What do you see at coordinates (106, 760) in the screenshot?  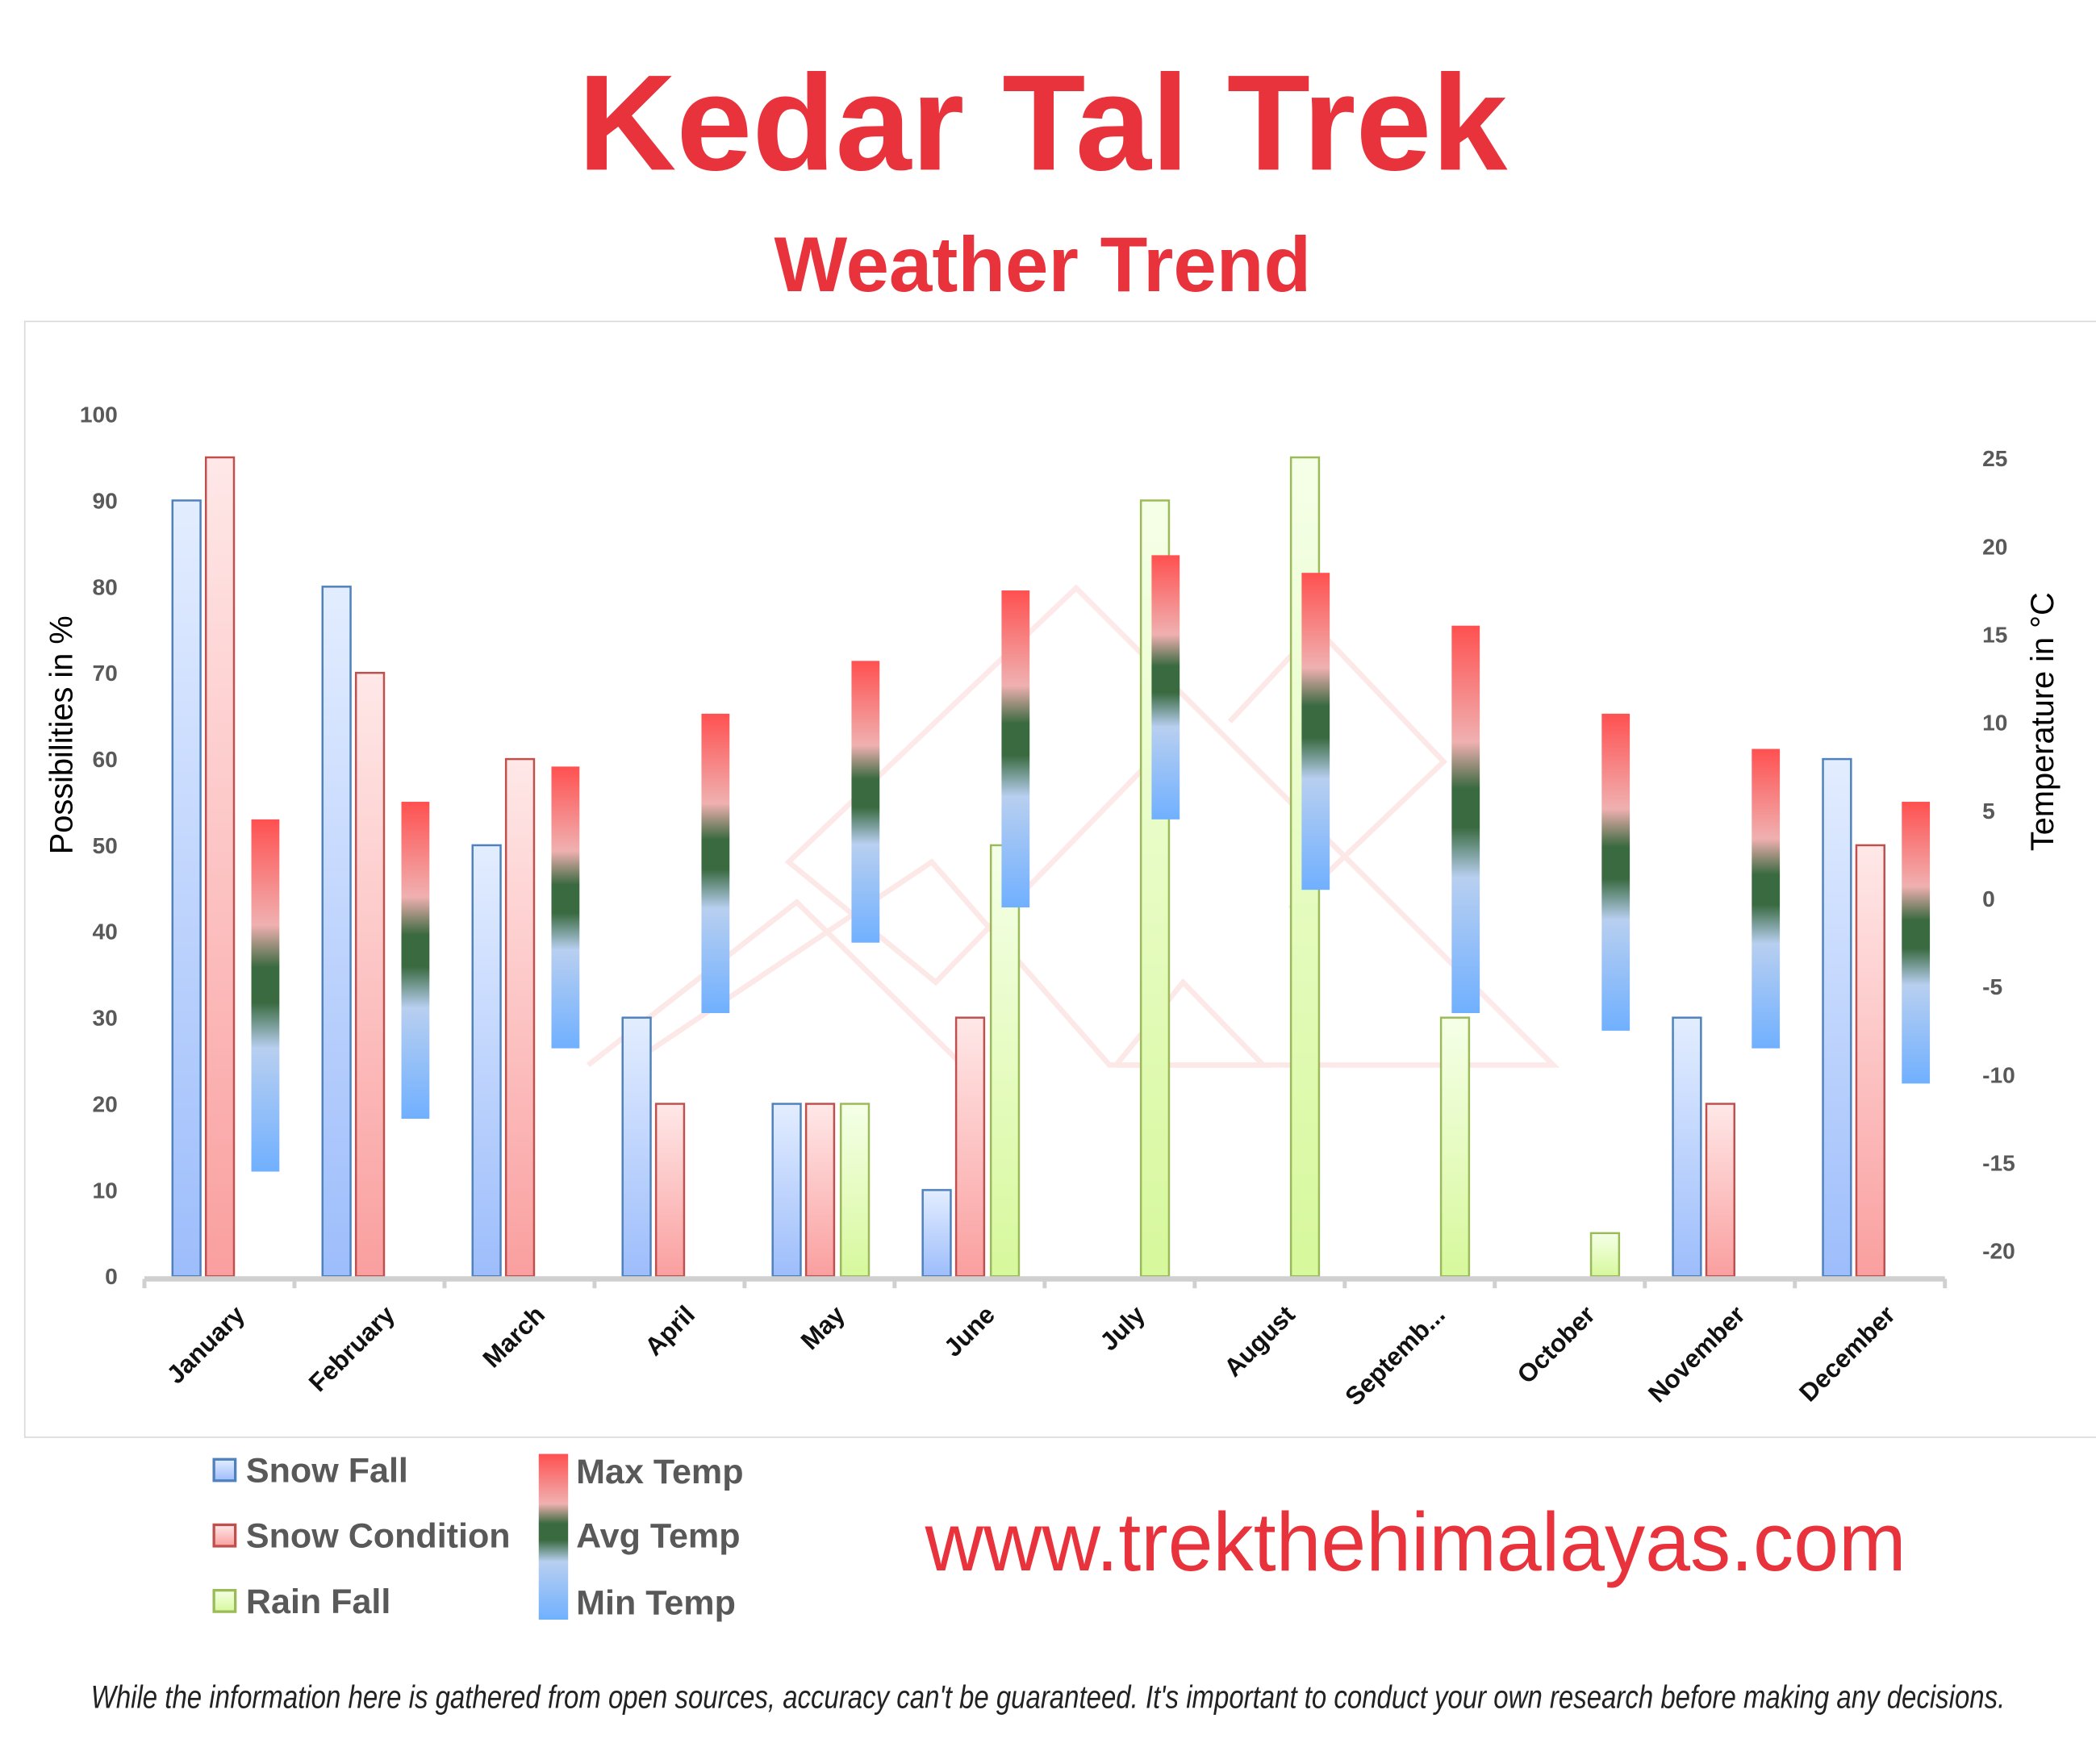 I see `left-tick-label: 60` at bounding box center [106, 760].